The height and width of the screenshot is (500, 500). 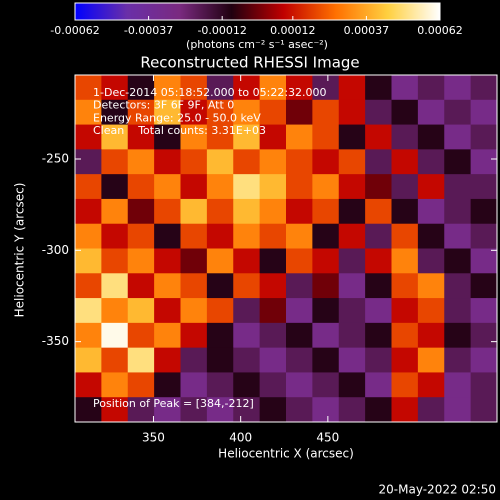 I want to click on peak-label: Position of Peak = [384,-212], so click(x=173, y=403).